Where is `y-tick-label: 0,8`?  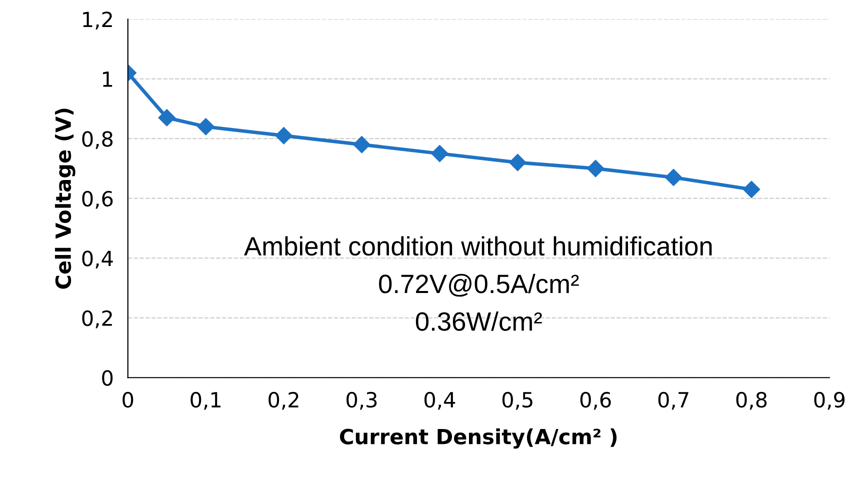 y-tick-label: 0,8 is located at coordinates (97, 140).